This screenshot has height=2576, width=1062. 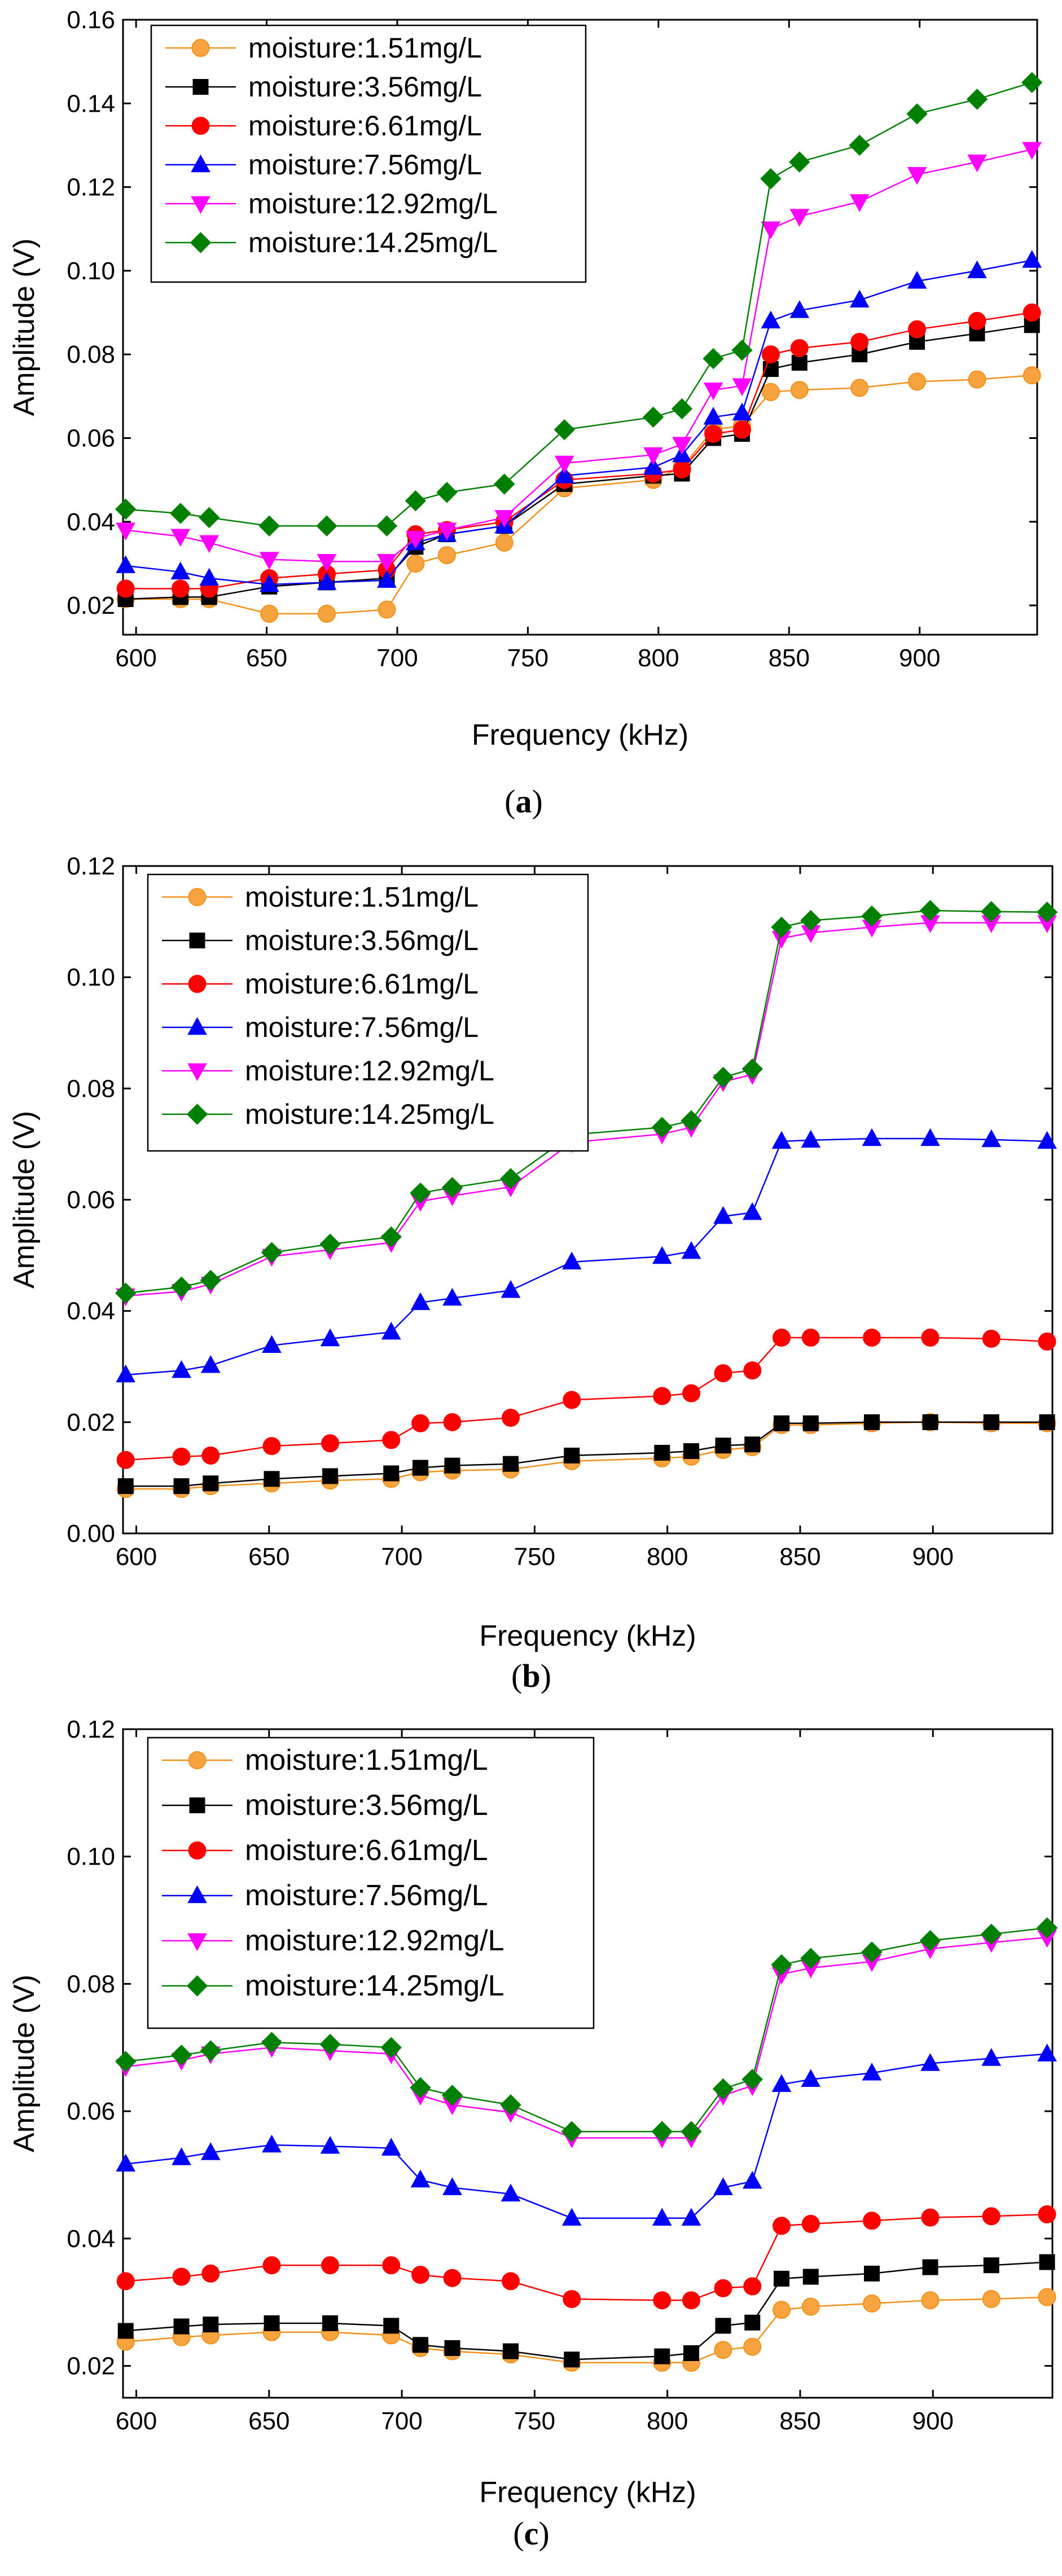 I want to click on figure-caption: (b), so click(x=531, y=1676).